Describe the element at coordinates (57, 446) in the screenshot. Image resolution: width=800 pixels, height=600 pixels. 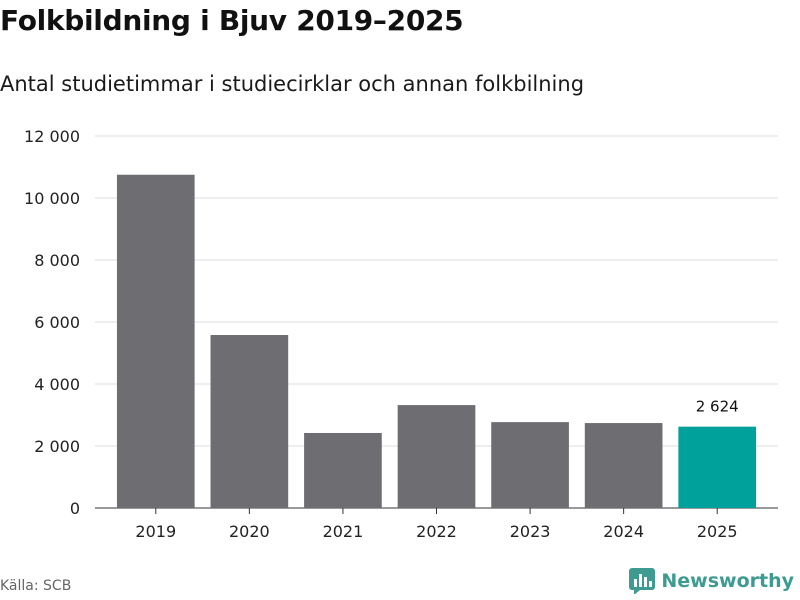
I see `y-tick-label: 2 000` at that location.